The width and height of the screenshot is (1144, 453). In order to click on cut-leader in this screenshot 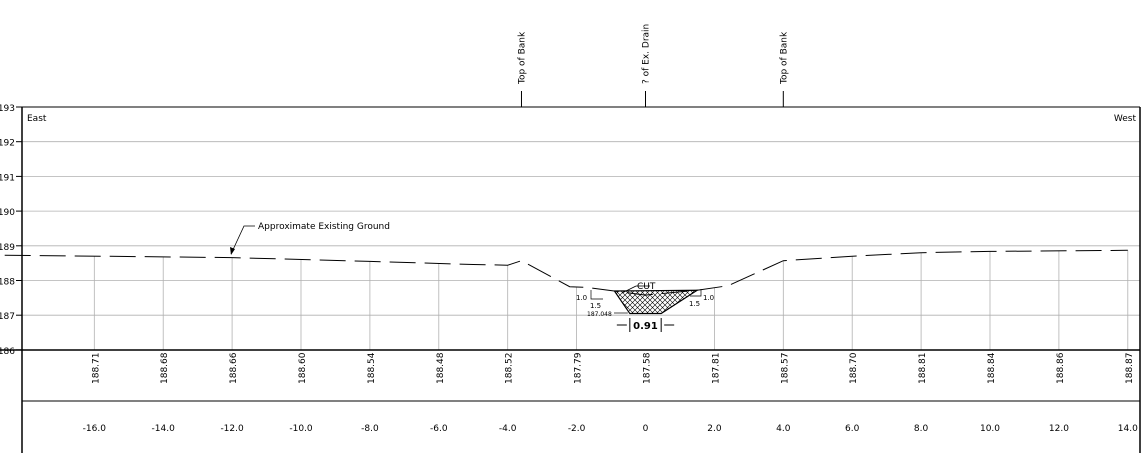, I will do `click(629, 289)`.